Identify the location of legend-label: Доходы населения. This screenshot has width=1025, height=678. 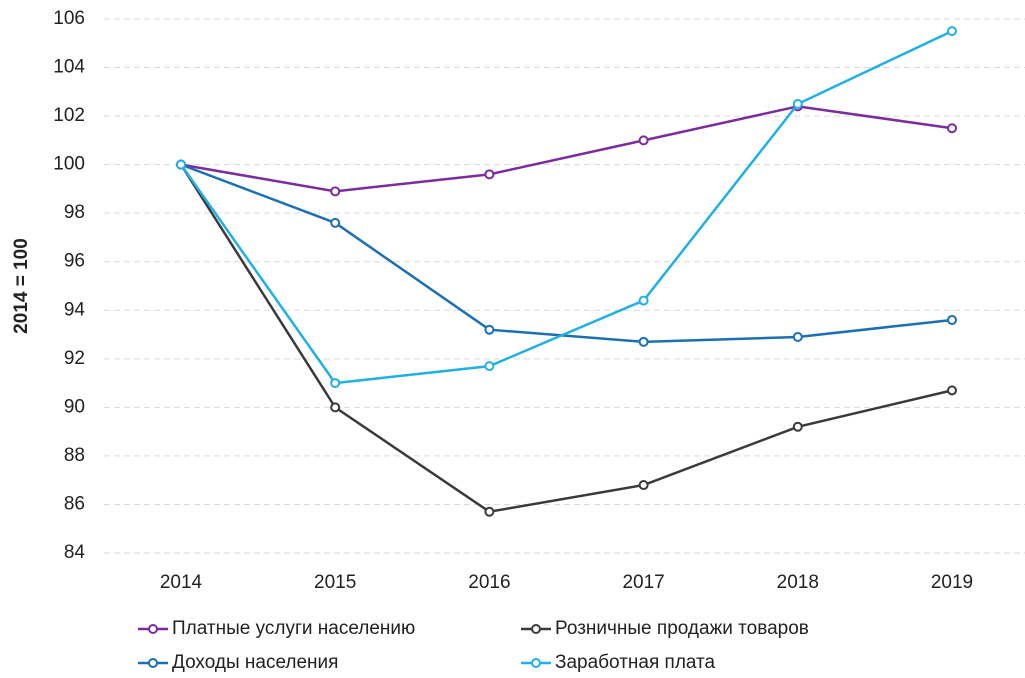
(255, 662).